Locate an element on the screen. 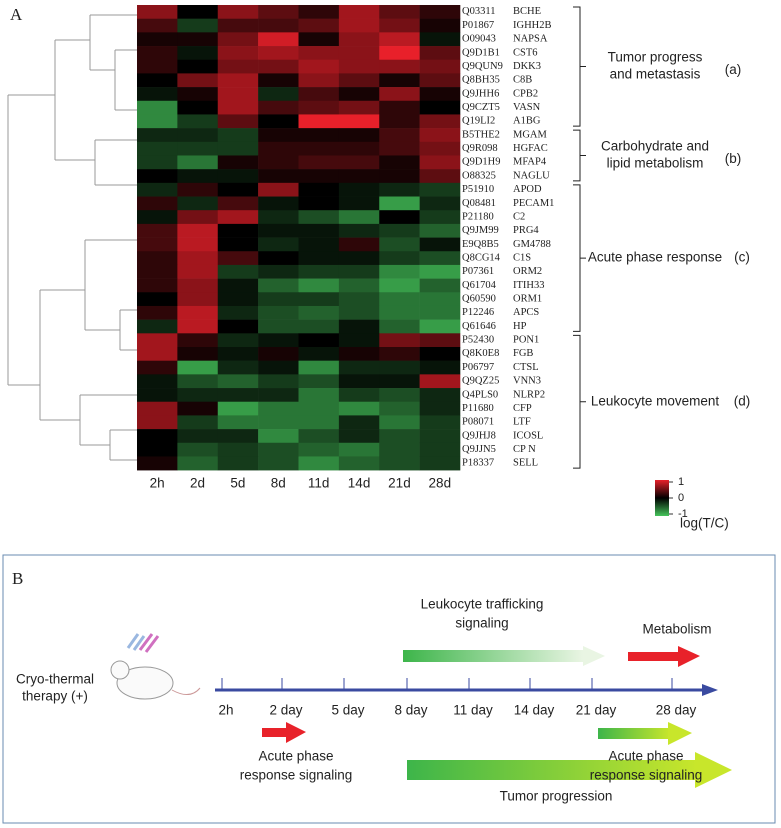 This screenshot has width=781, height=828. protein-id: Q9JHJ8 is located at coordinates (479, 435).